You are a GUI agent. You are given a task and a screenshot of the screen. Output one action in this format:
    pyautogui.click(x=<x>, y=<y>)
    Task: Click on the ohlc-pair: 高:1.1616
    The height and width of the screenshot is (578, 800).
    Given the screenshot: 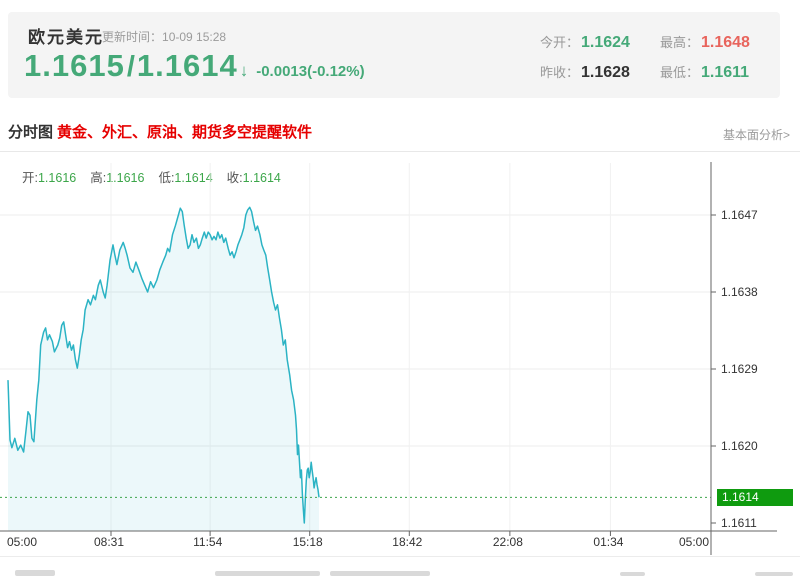 What is the action you would take?
    pyautogui.click(x=117, y=178)
    